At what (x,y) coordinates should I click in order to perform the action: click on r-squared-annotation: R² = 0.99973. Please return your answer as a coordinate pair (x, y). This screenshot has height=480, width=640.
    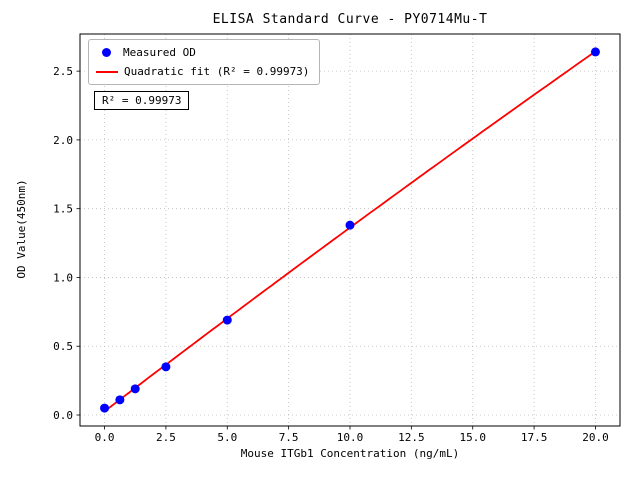
    Looking at the image, I should click on (142, 100).